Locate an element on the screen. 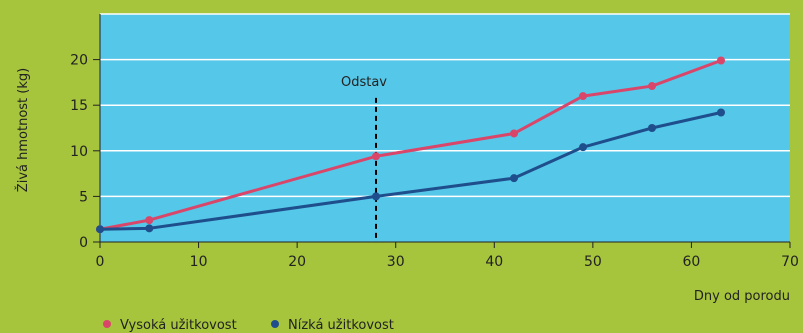  x-tick-label: 30 is located at coordinates (396, 262).